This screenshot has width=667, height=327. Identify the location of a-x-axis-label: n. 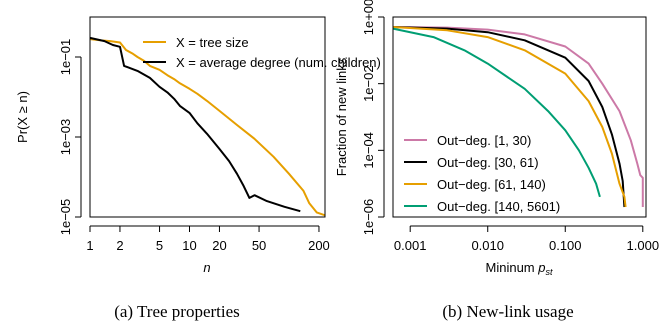
(206, 267).